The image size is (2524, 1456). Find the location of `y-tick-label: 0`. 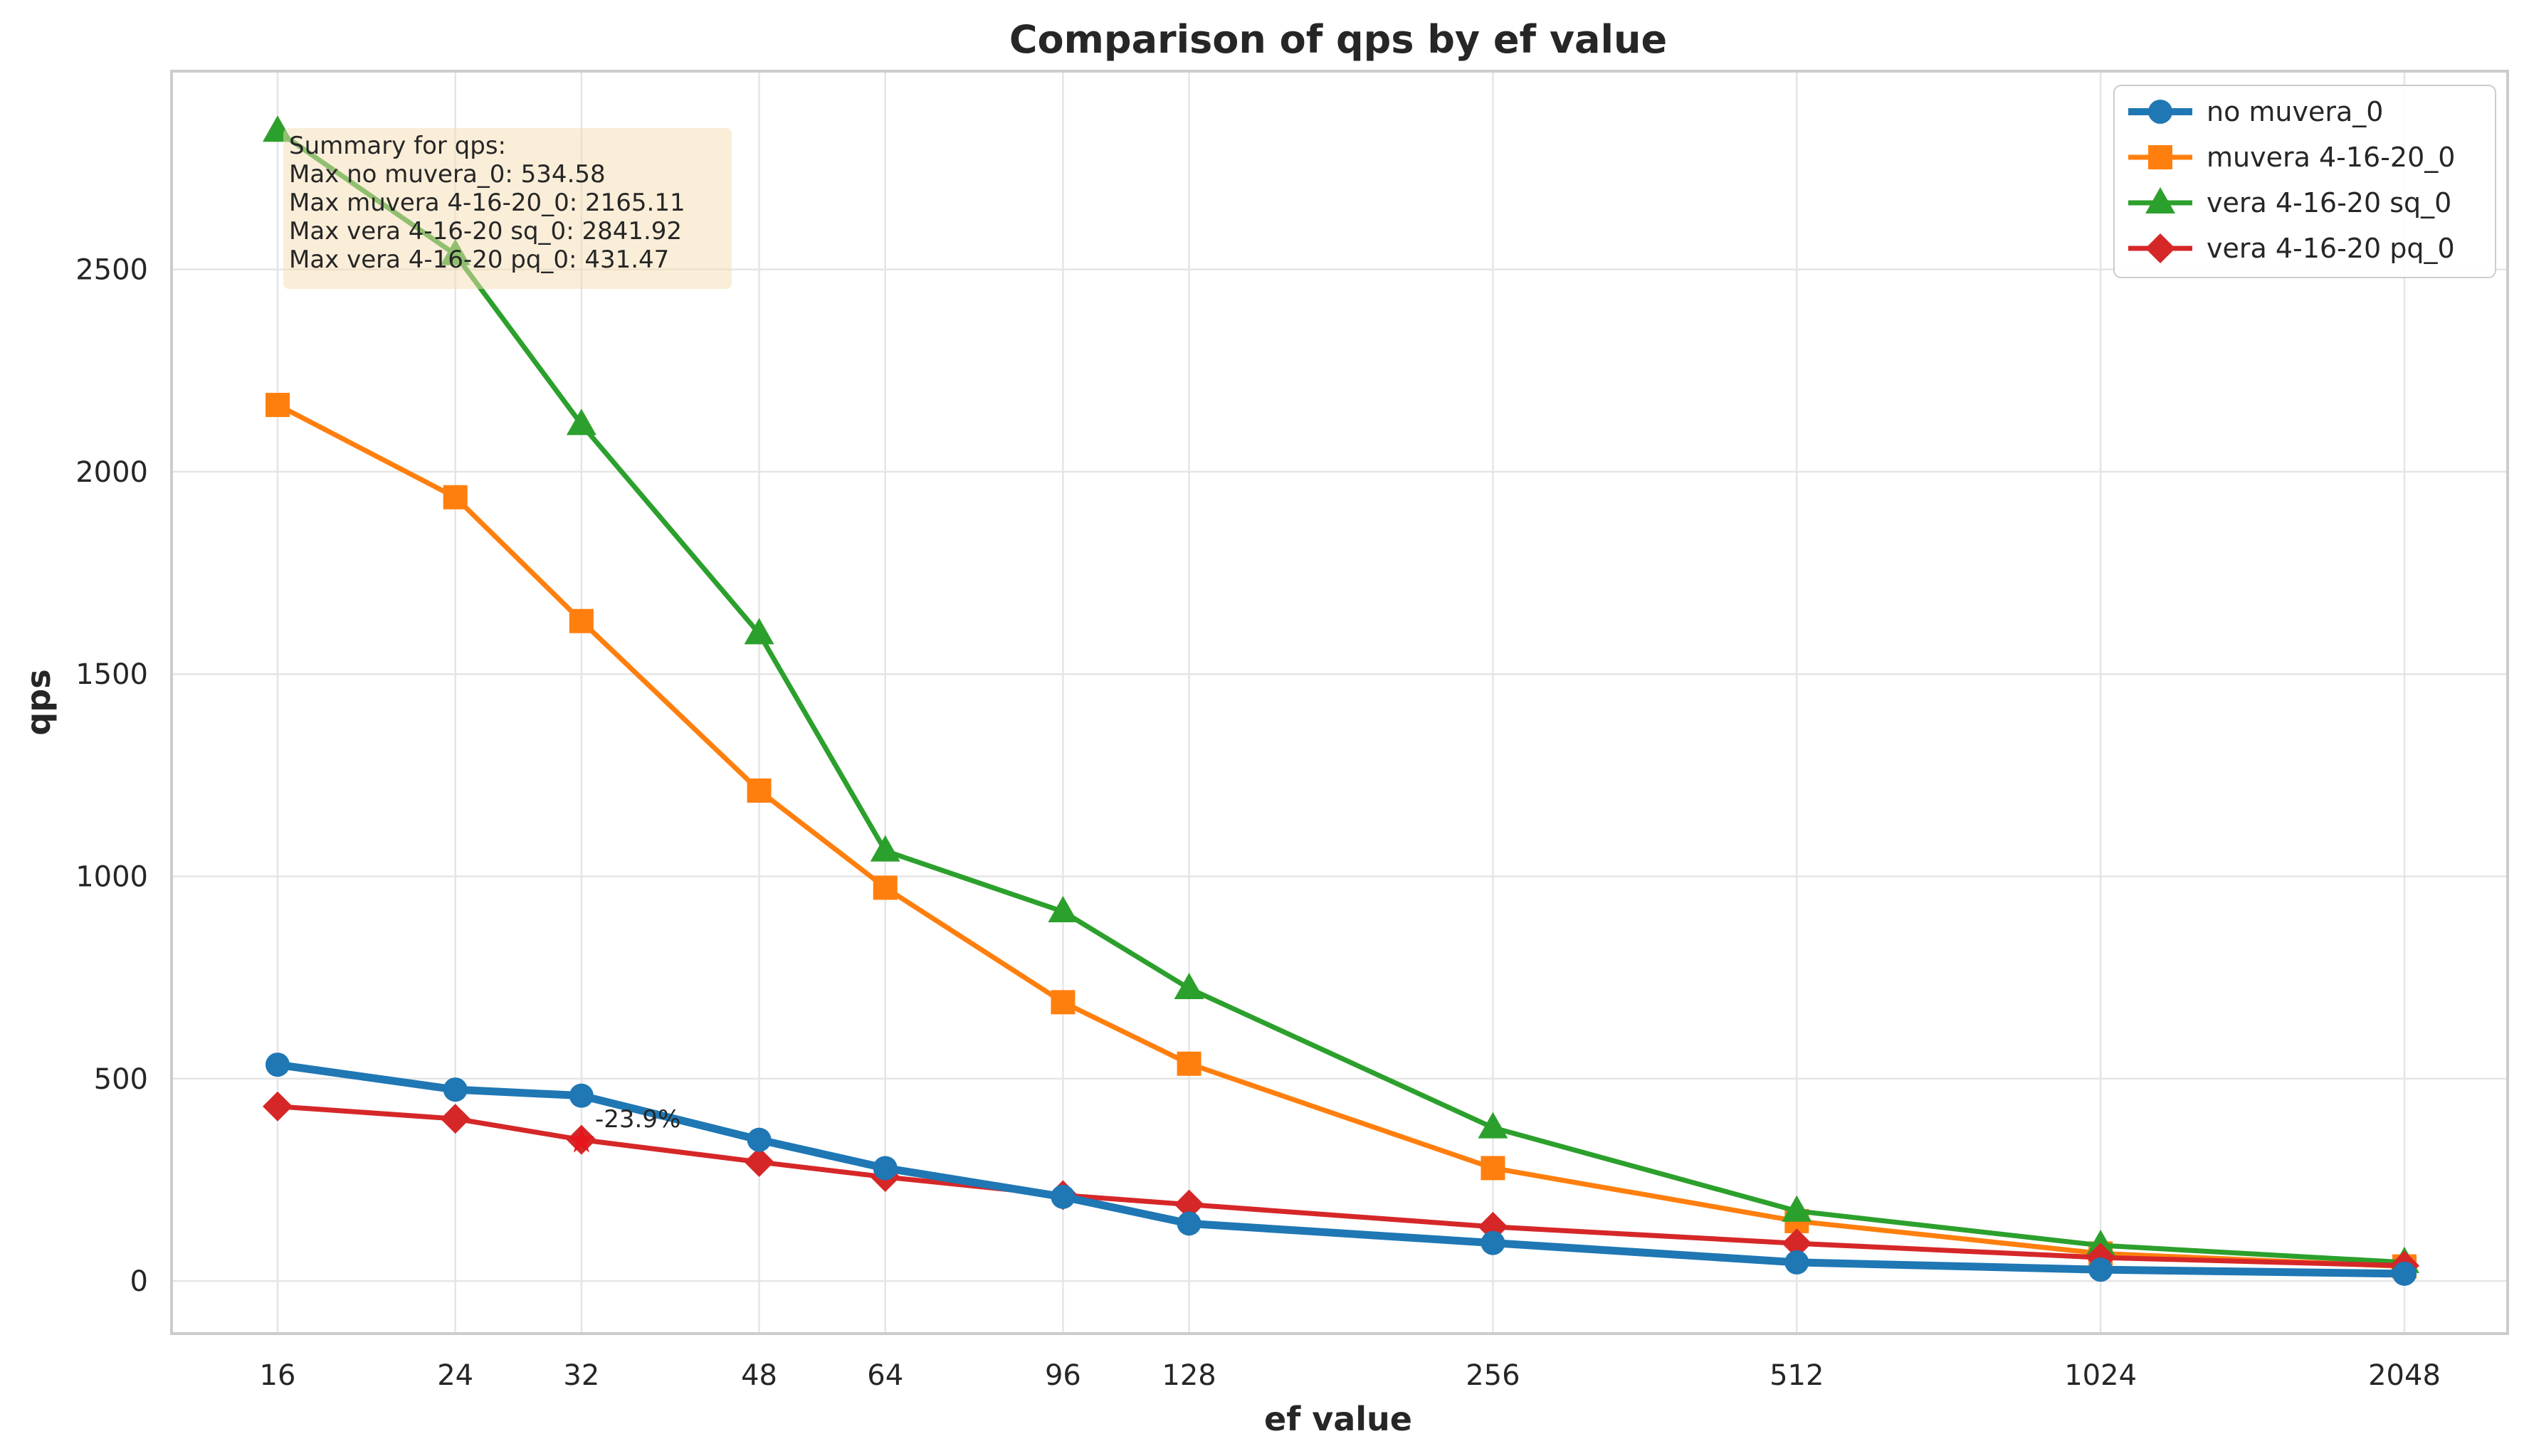

y-tick-label: 0 is located at coordinates (139, 1281).